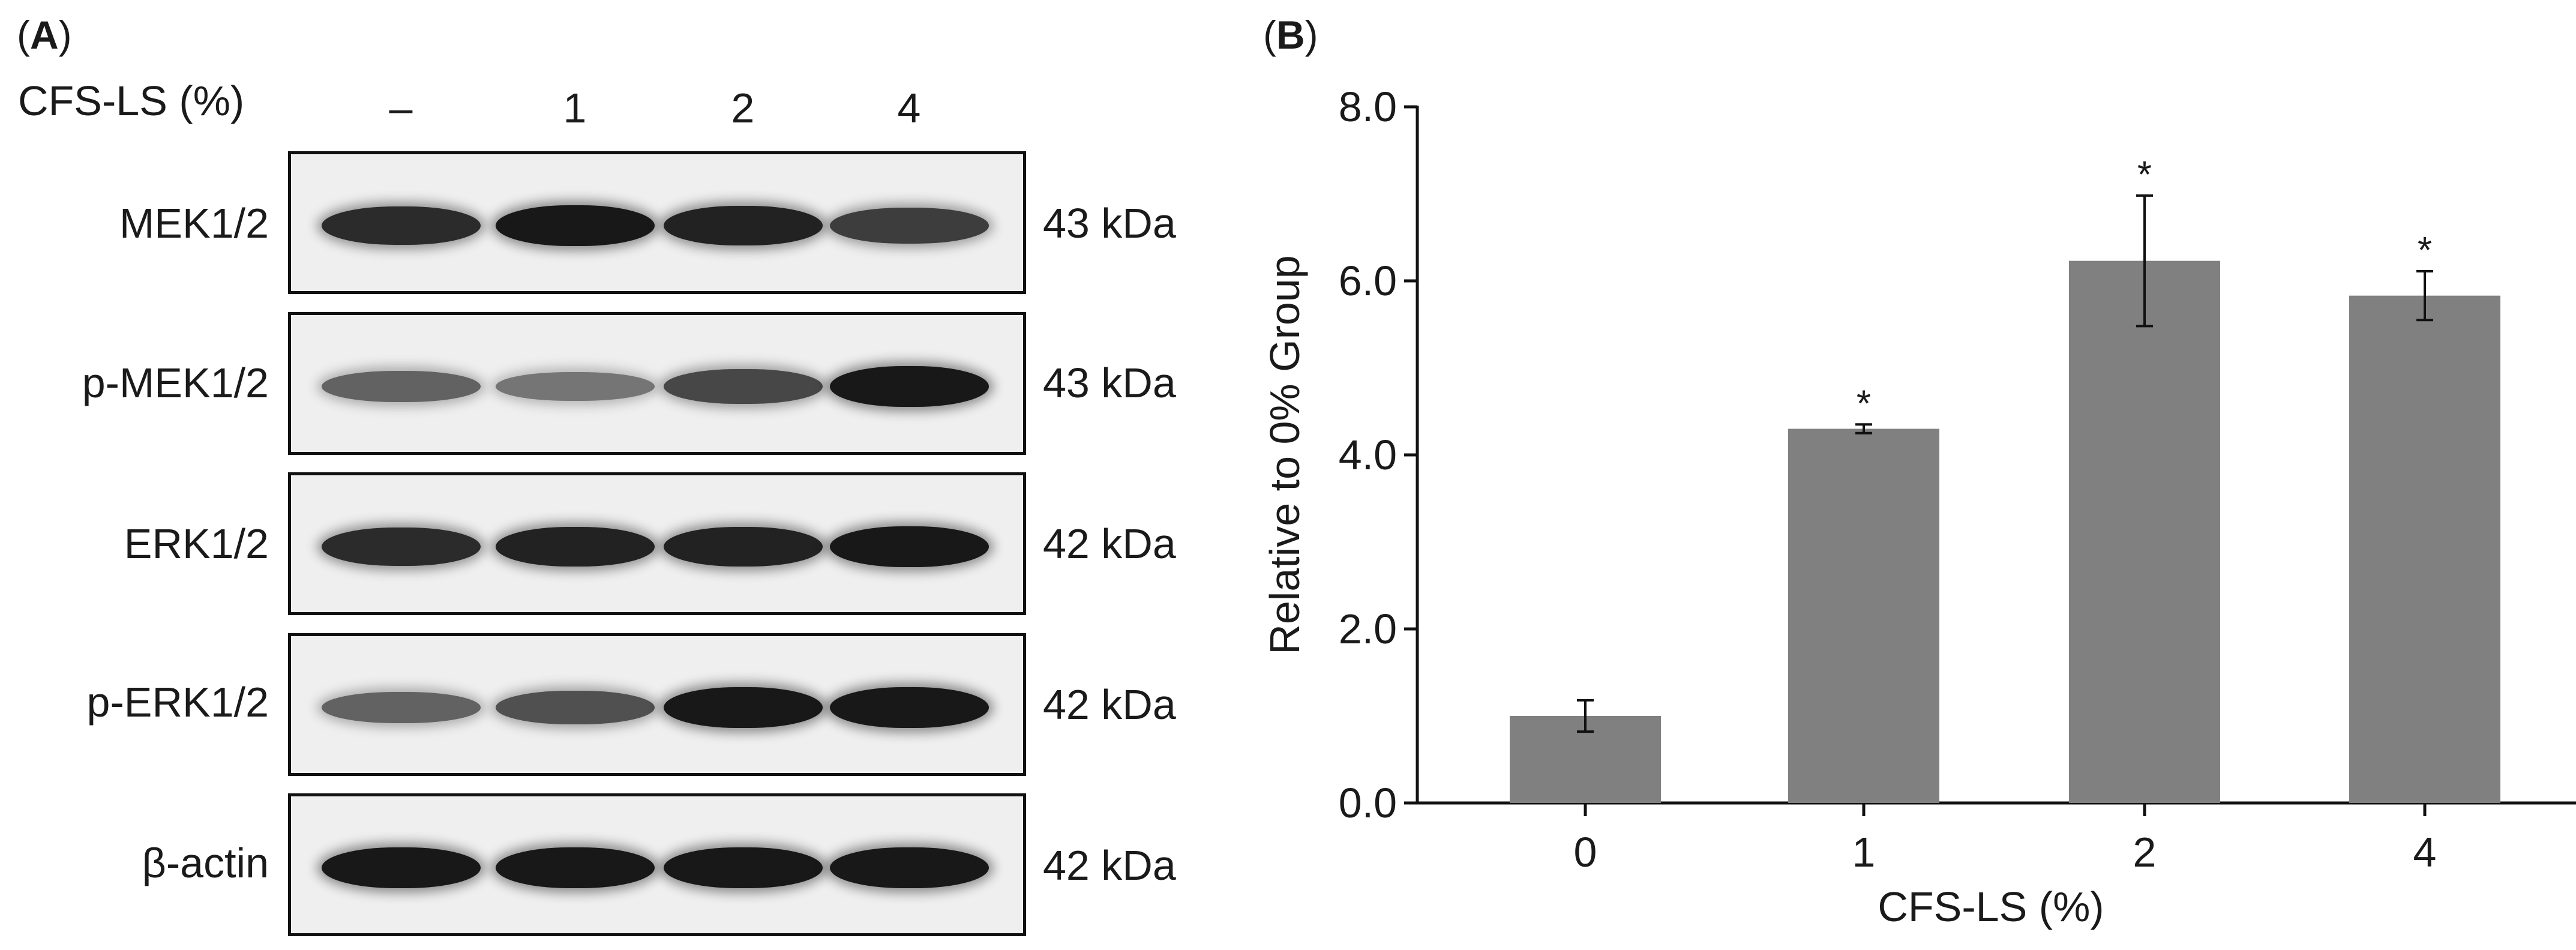 The height and width of the screenshot is (950, 2576). Describe the element at coordinates (177, 702) in the screenshot. I see `protein-label-p-erk: p-ERK1/2` at that location.